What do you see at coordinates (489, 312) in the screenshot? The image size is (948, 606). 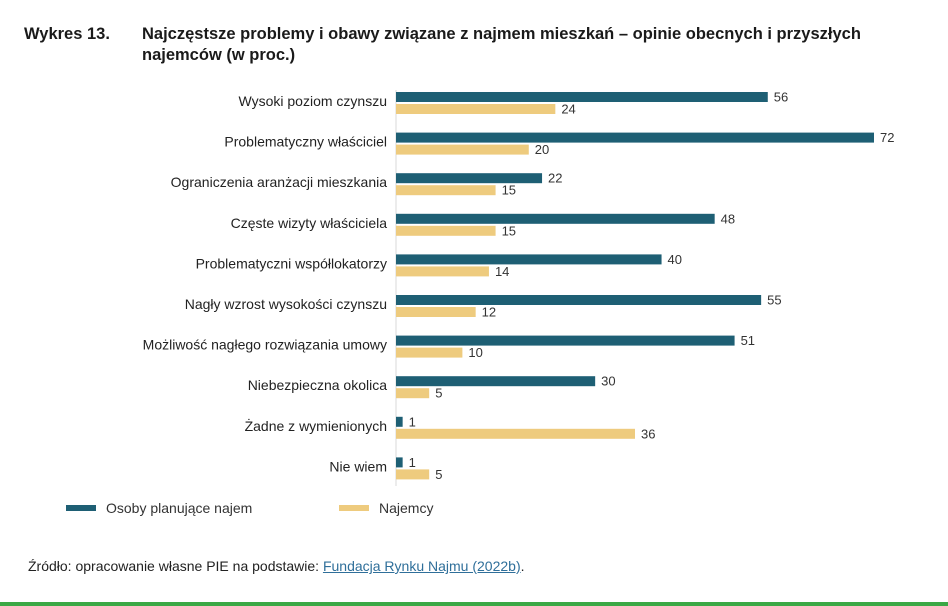 I see `data-label-series2: 12` at bounding box center [489, 312].